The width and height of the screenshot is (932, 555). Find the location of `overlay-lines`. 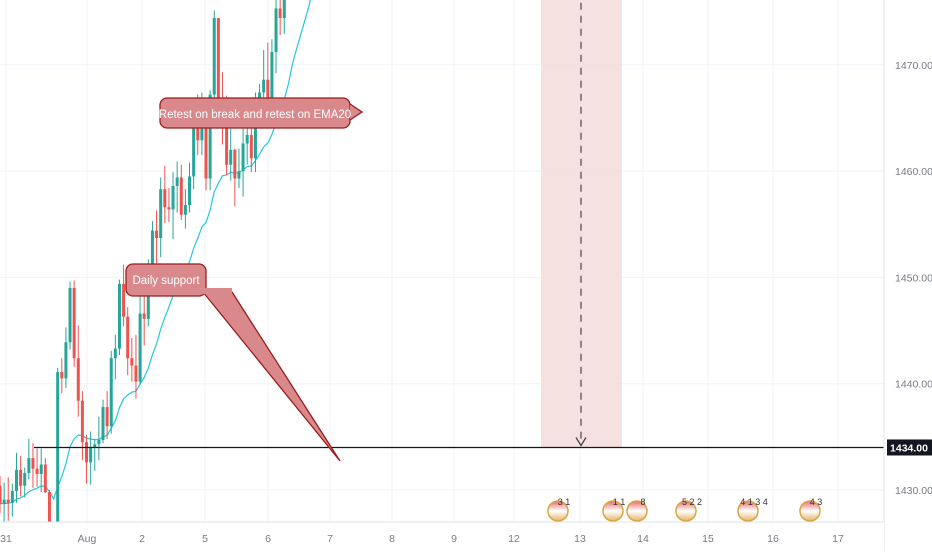

overlay-lines is located at coordinates (459, 447).